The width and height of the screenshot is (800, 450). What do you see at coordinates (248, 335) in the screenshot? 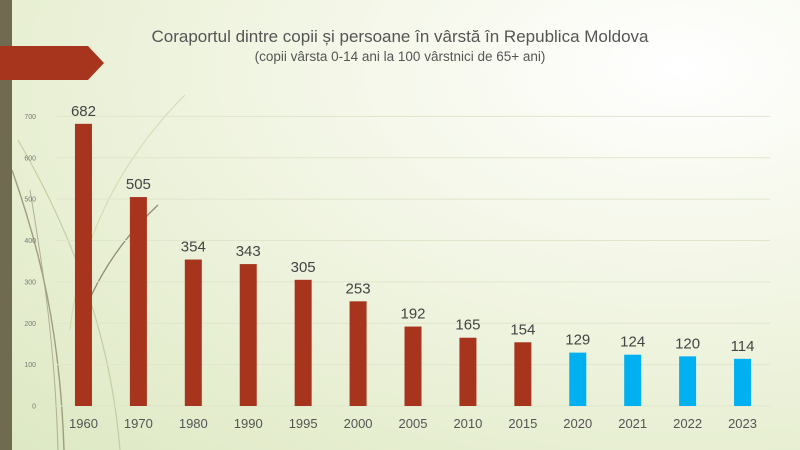
I see `bar-1990` at bounding box center [248, 335].